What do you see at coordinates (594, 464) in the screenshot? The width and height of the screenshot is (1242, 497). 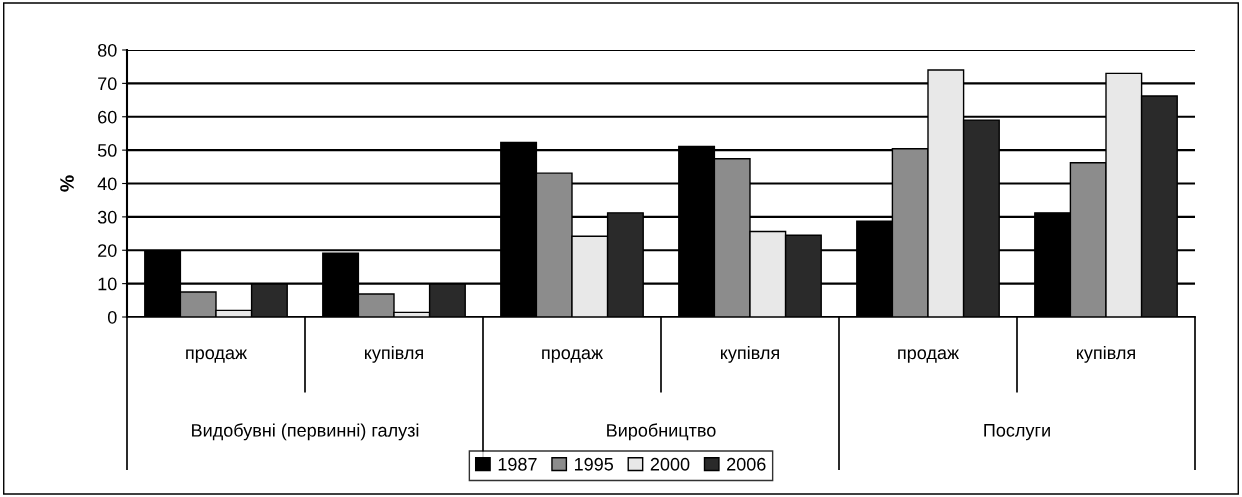 I see `legend-label: 1995` at bounding box center [594, 464].